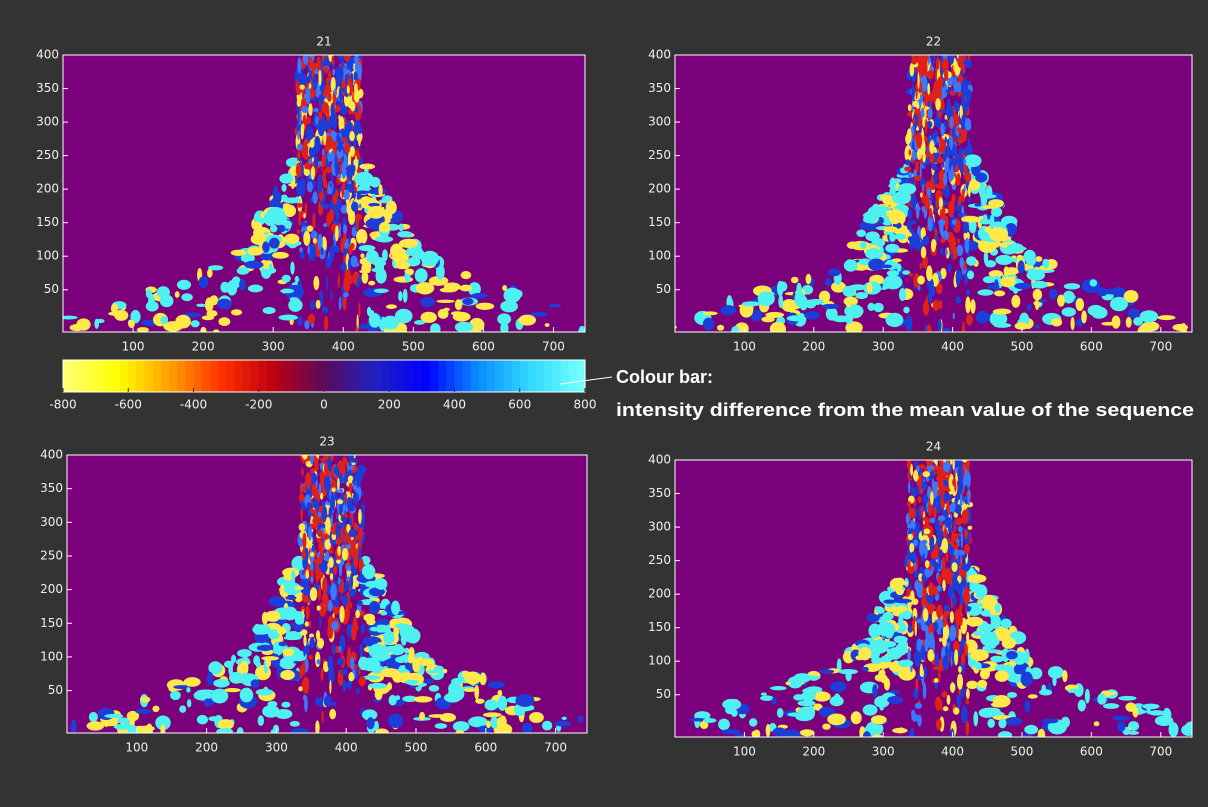  What do you see at coordinates (51, 623) in the screenshot?
I see `y-tick-label: 150` at bounding box center [51, 623].